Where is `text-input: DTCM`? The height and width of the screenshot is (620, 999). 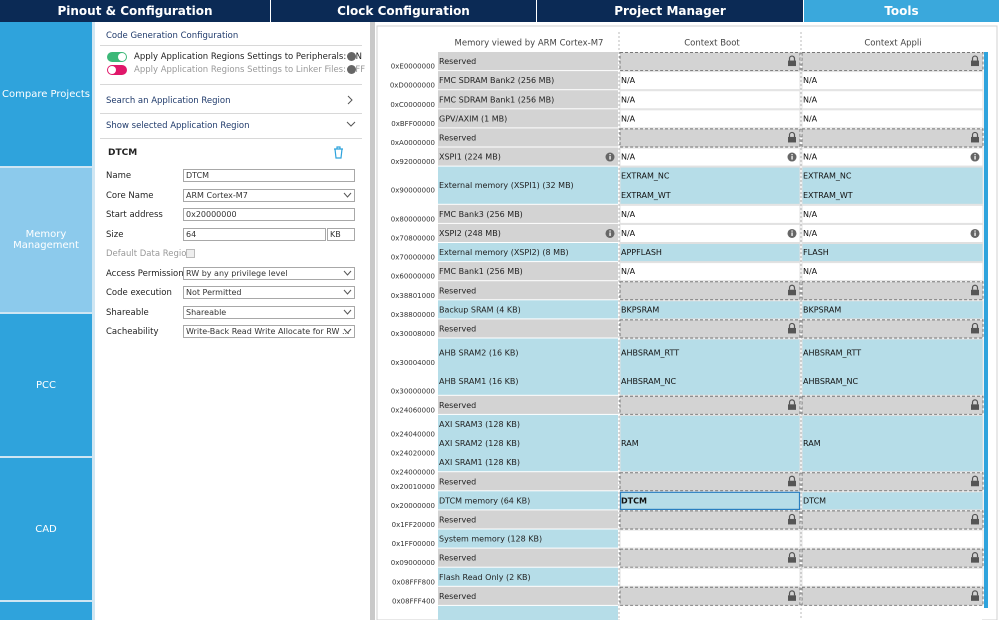 text-input: DTCM is located at coordinates (269, 175).